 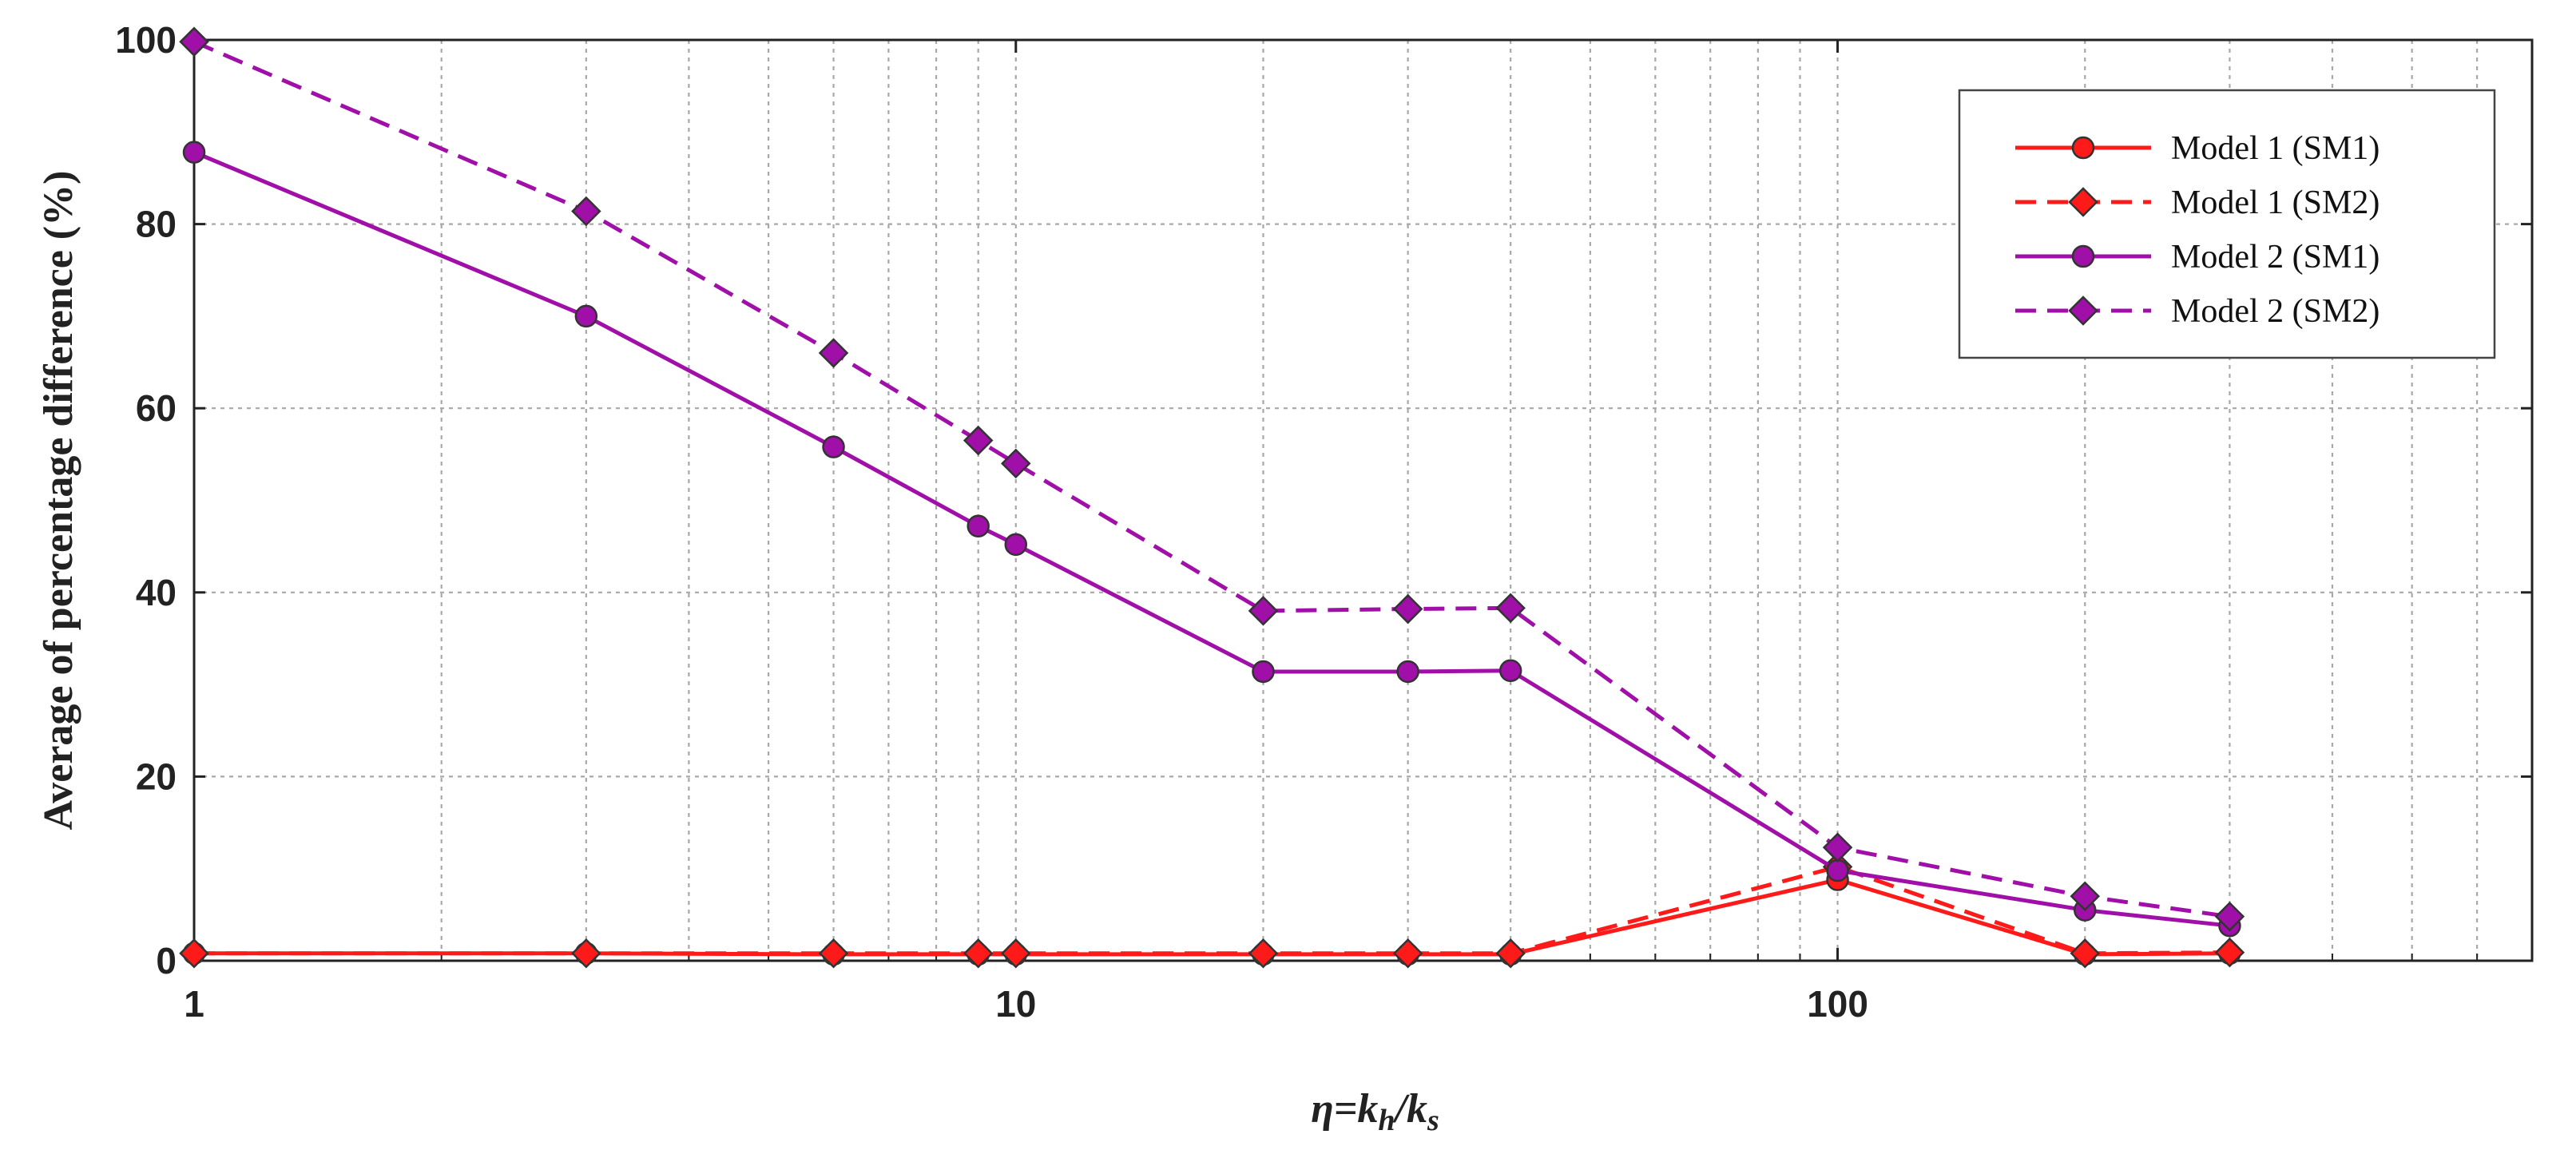 What do you see at coordinates (156, 408) in the screenshot?
I see `y-tick-label: 60` at bounding box center [156, 408].